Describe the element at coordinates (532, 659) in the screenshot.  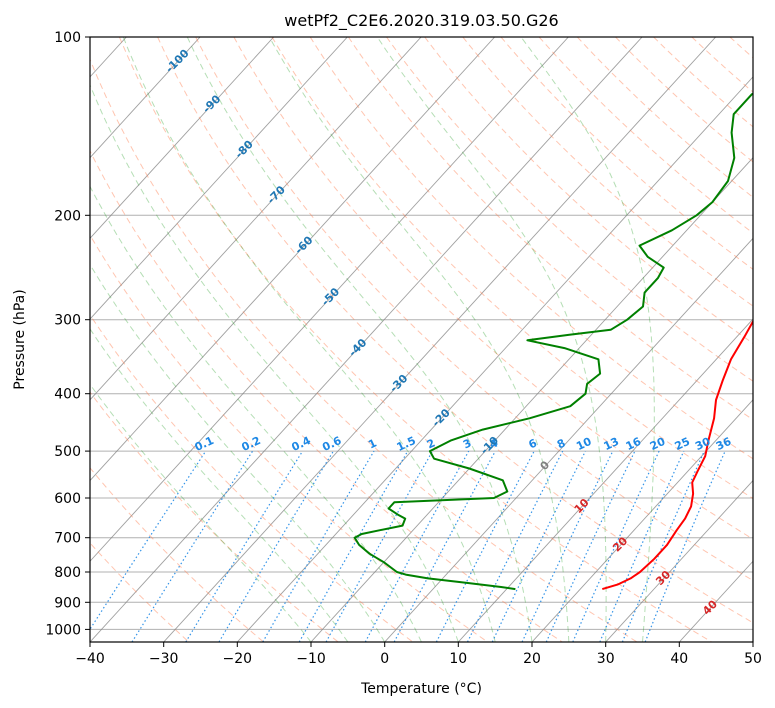
I see `x-tick-label: 20` at that location.